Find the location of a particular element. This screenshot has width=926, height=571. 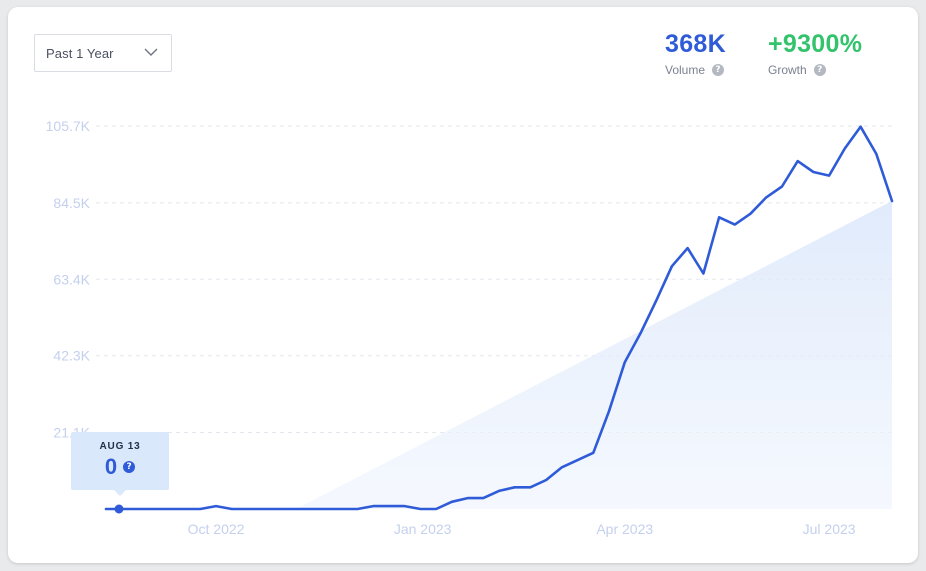

x-tick-label: Apr 2023 is located at coordinates (624, 529).